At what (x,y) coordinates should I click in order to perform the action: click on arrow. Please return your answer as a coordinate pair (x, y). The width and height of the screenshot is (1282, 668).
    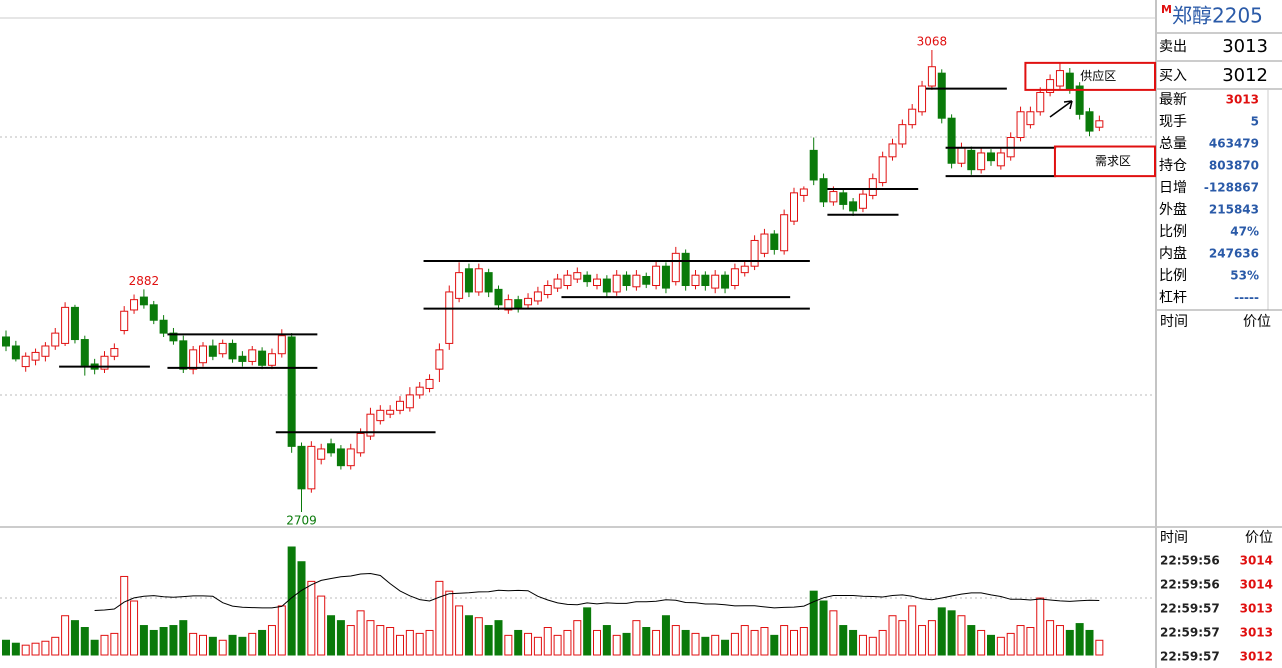
    Looking at the image, I should click on (1061, 109).